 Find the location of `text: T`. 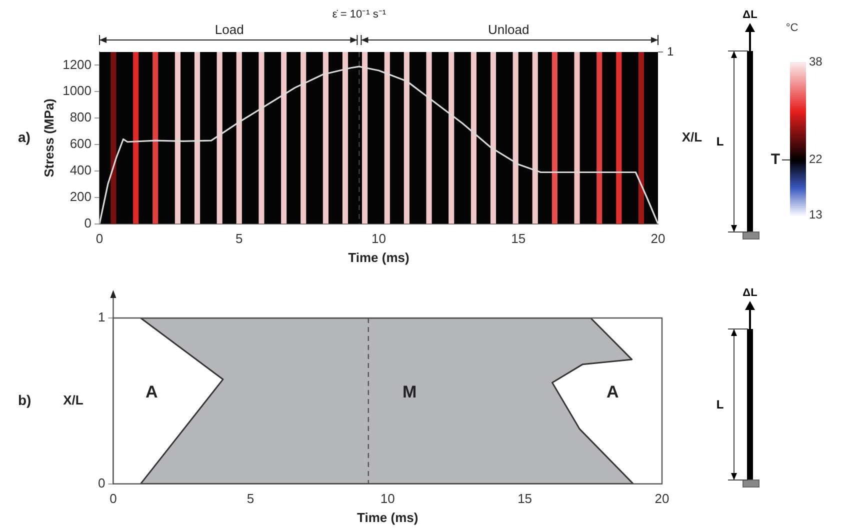

text: T is located at coordinates (775, 159).